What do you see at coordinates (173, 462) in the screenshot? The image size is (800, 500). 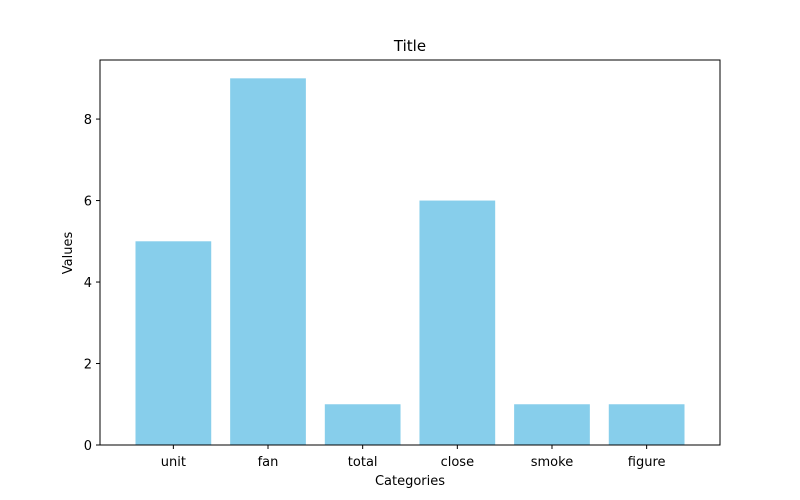 I see `x-tick-label: unit` at bounding box center [173, 462].